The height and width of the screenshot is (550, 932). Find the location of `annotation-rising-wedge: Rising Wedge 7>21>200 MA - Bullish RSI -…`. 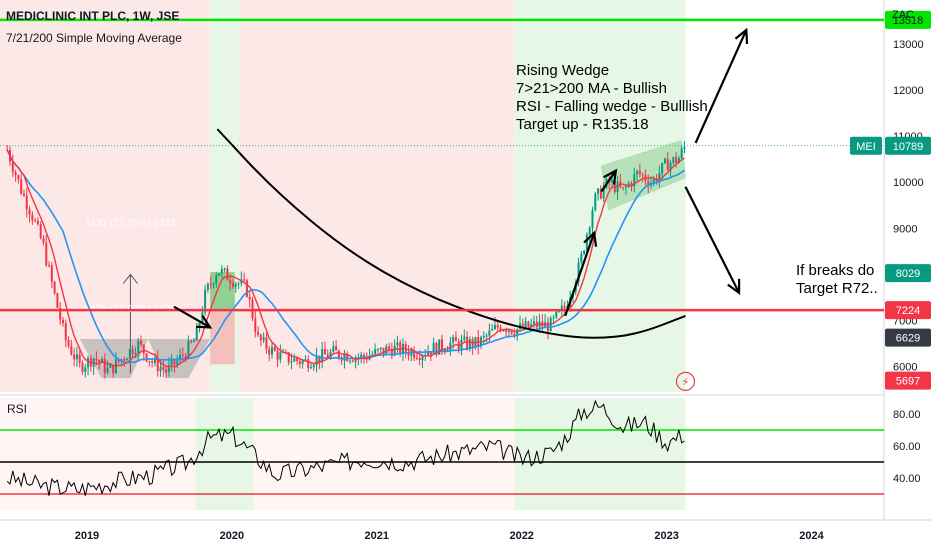

annotation-rising-wedge: Rising Wedge 7>21>200 MA - Bullish RSI -… is located at coordinates (612, 98).